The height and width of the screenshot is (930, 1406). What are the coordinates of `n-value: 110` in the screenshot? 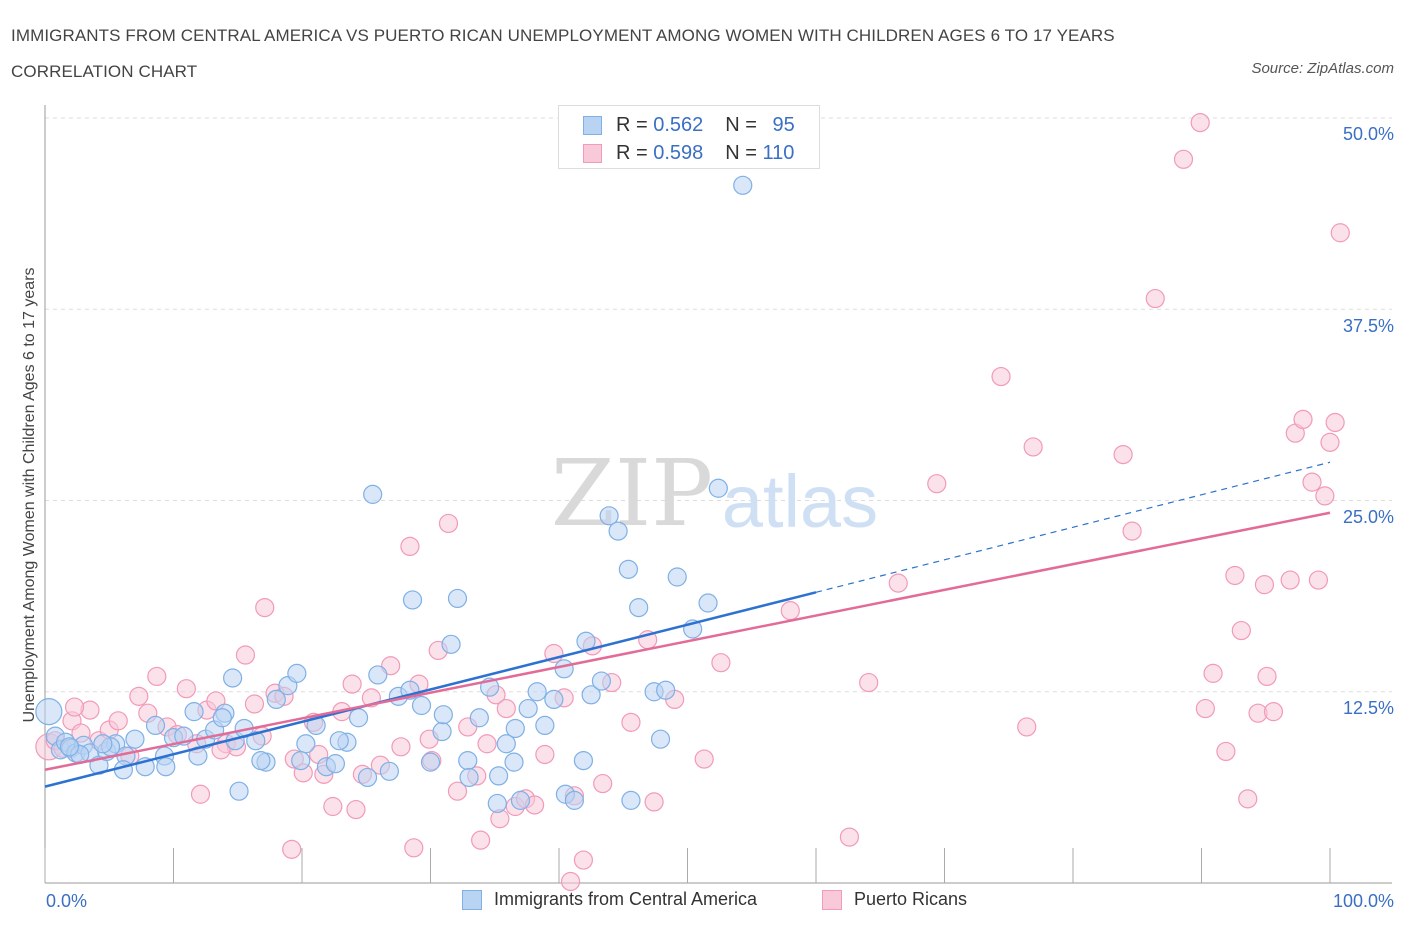 It's located at (778, 152).